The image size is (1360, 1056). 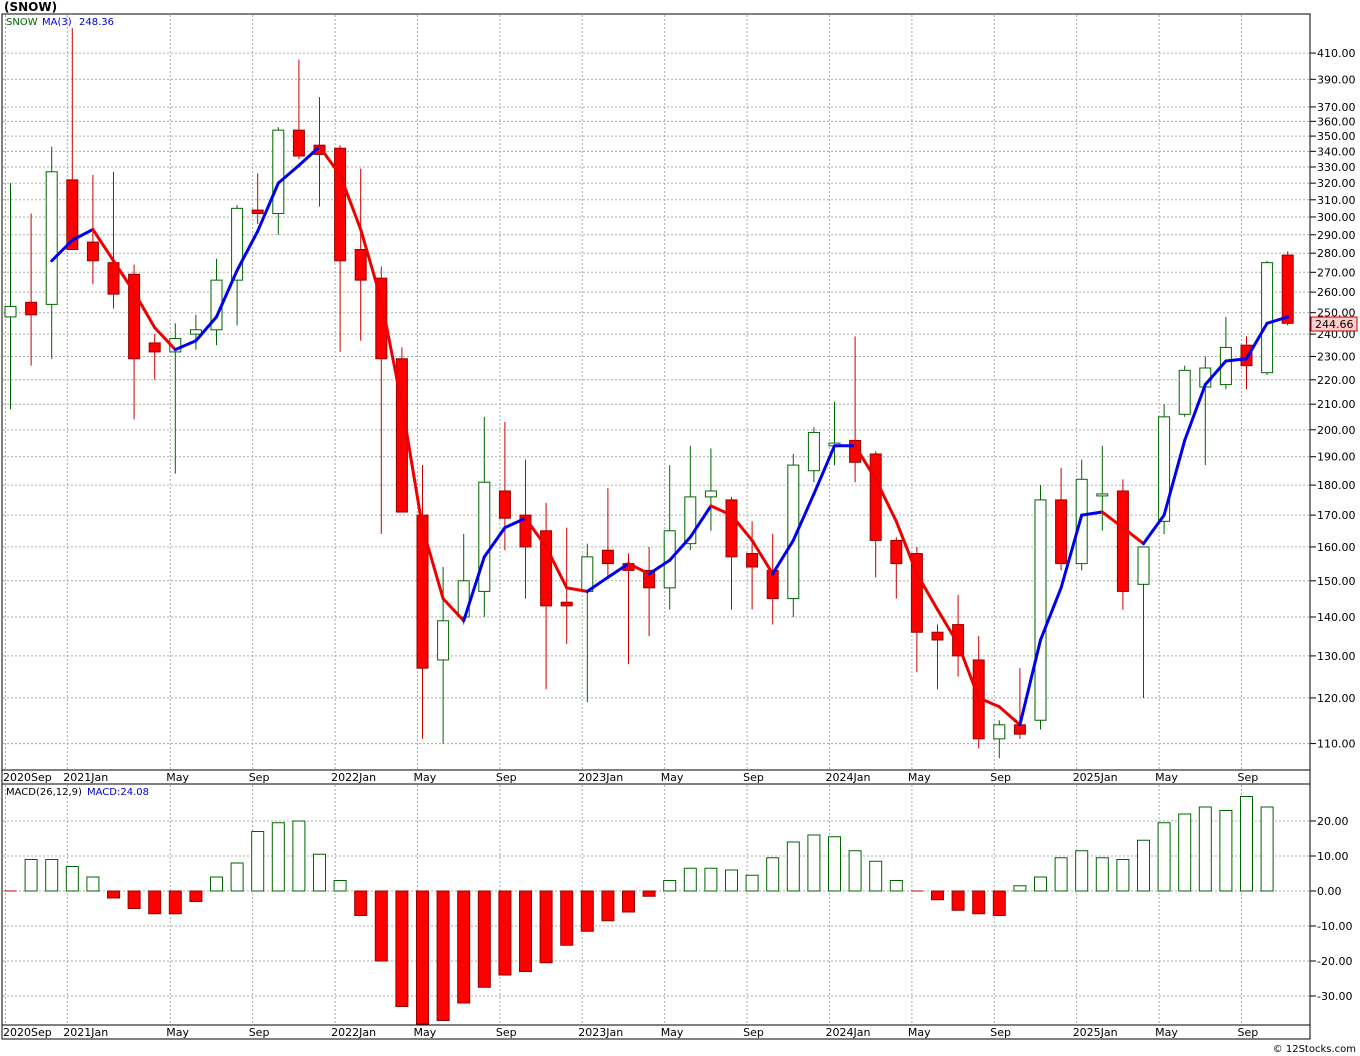 What do you see at coordinates (1329, 891) in the screenshot?
I see `macd-y-tick-label: 0.00` at bounding box center [1329, 891].